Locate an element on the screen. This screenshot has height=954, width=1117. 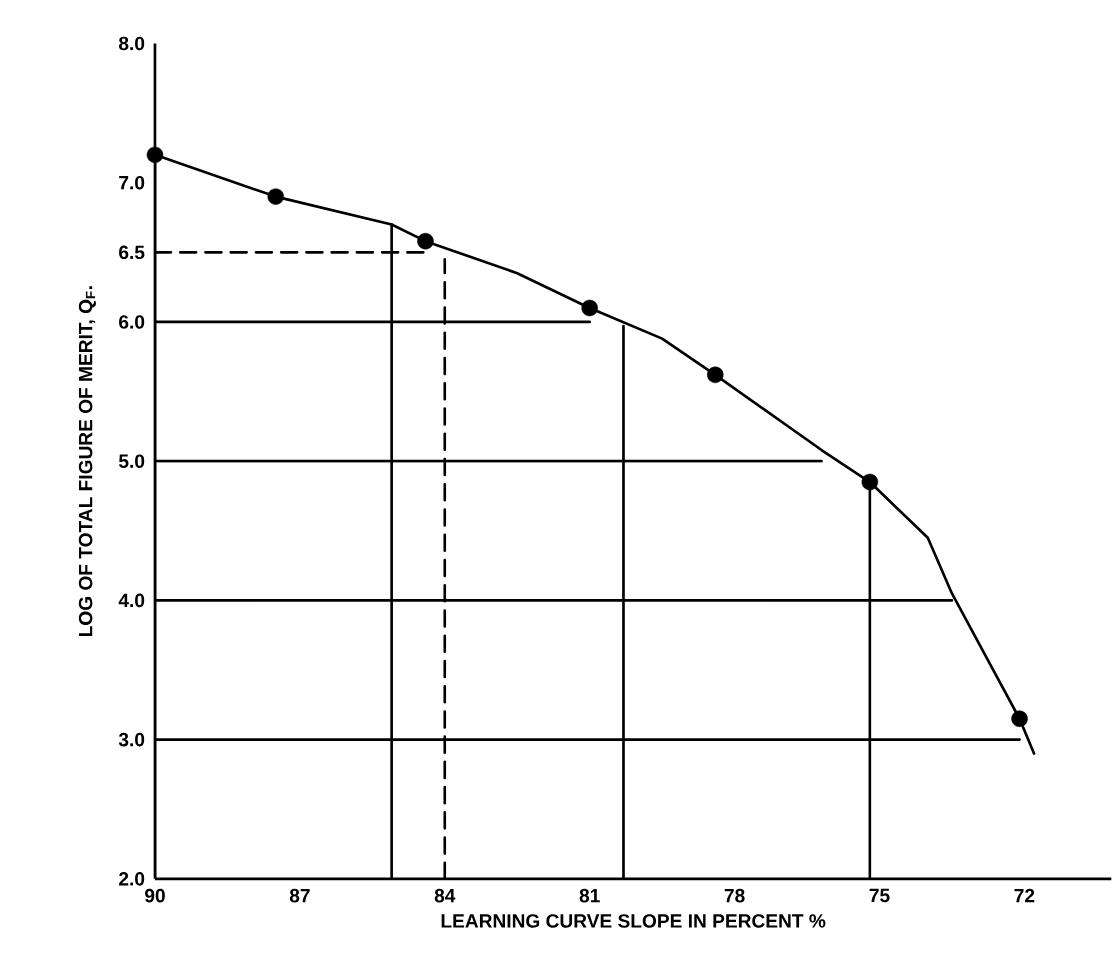
y-tick-label: 5.0 is located at coordinates (131, 461).